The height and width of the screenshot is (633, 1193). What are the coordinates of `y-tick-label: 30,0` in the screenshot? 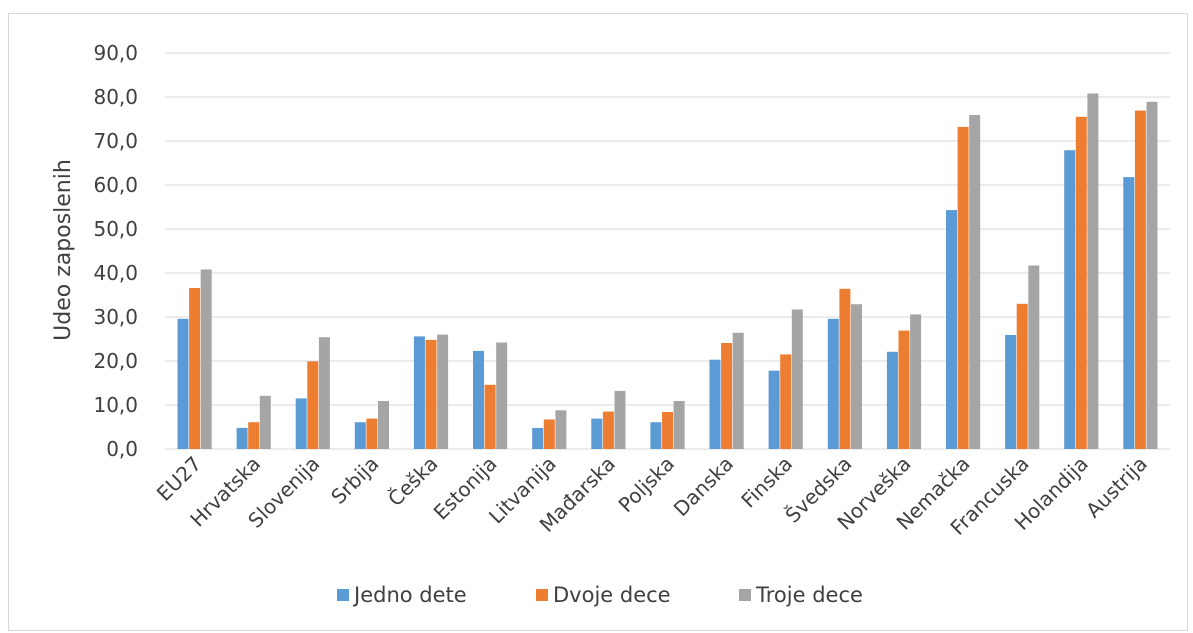 It's located at (115, 317).